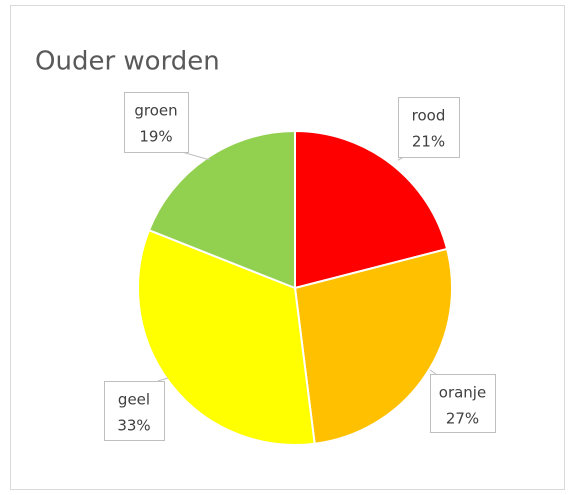  Describe the element at coordinates (462, 393) in the screenshot. I see `data-label-name: oranje` at that location.